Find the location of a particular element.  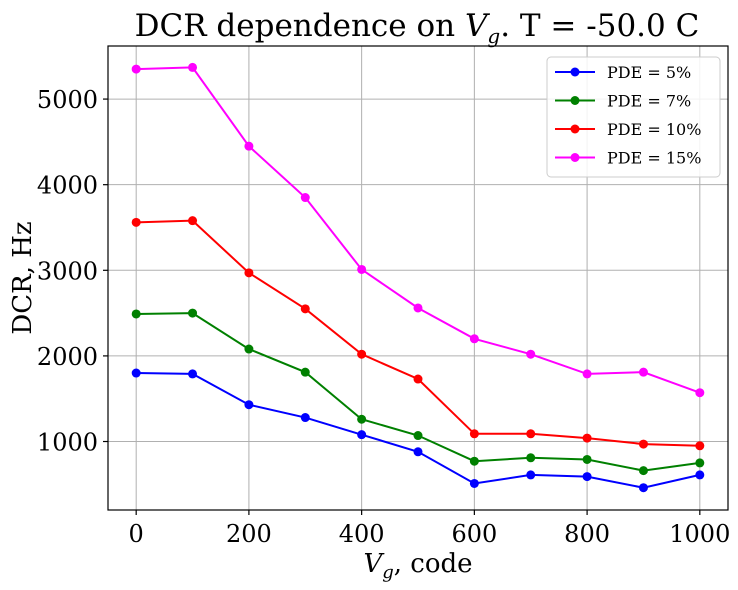

legend-label: PDE = 10% is located at coordinates (654, 129).